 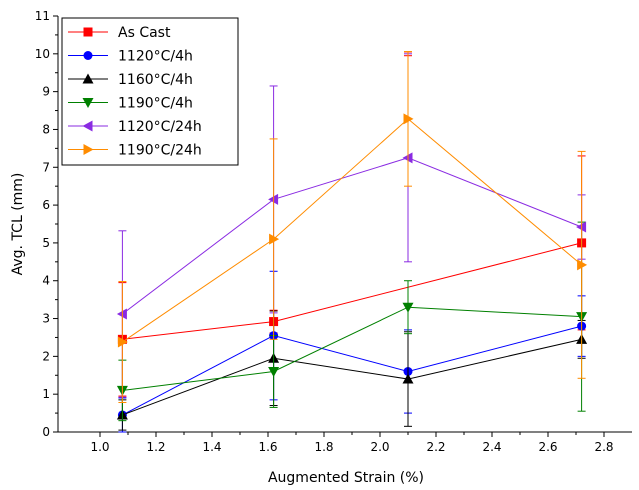 I want to click on legend-item: 1190°C/4h, so click(x=130, y=104).